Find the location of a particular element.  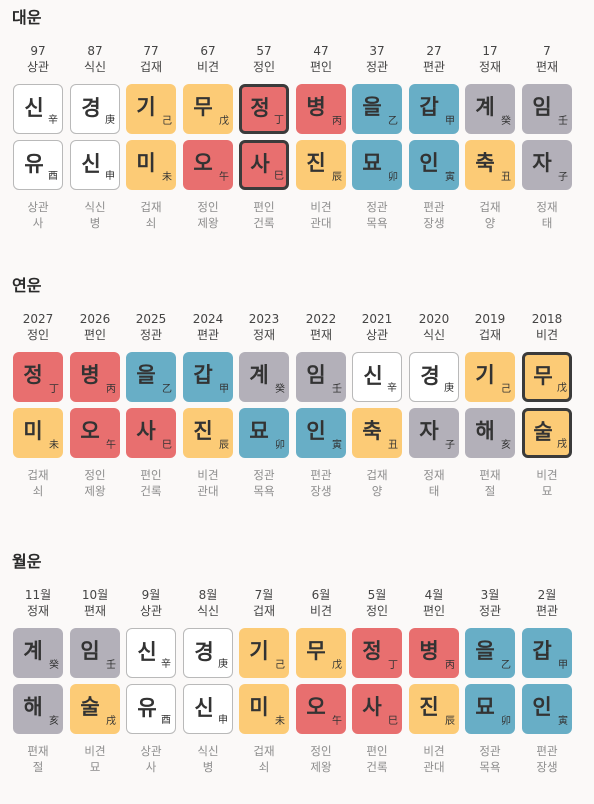

pillar-period-label: 97 is located at coordinates (38, 51).